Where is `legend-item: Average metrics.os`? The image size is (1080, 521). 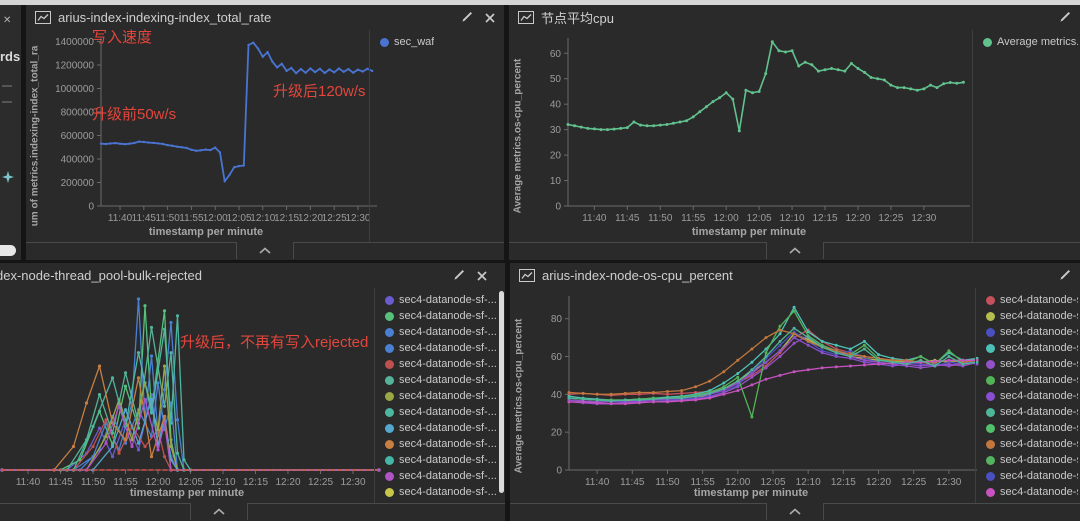
legend-item: Average metrics.os is located at coordinates (1030, 42).